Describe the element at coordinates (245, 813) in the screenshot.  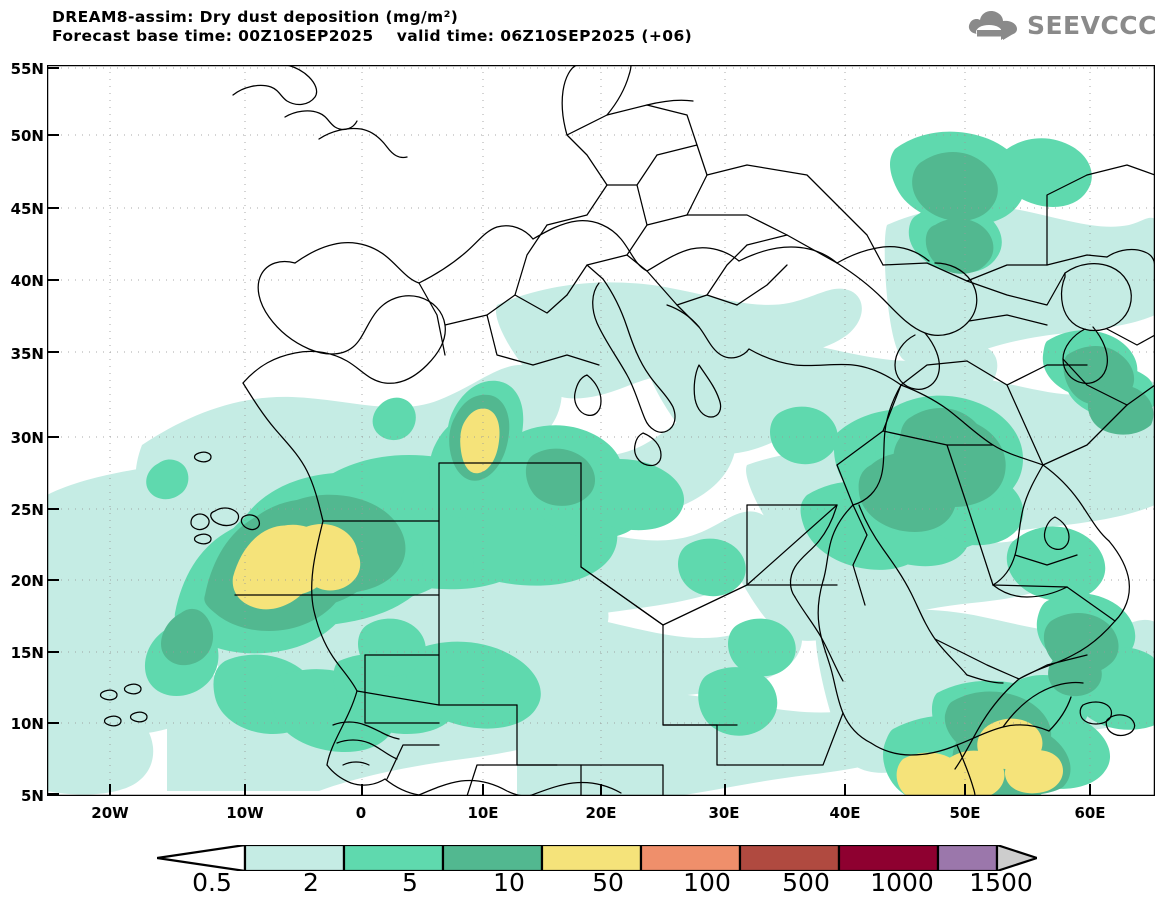
I see `xtick-10W: 10W` at that location.